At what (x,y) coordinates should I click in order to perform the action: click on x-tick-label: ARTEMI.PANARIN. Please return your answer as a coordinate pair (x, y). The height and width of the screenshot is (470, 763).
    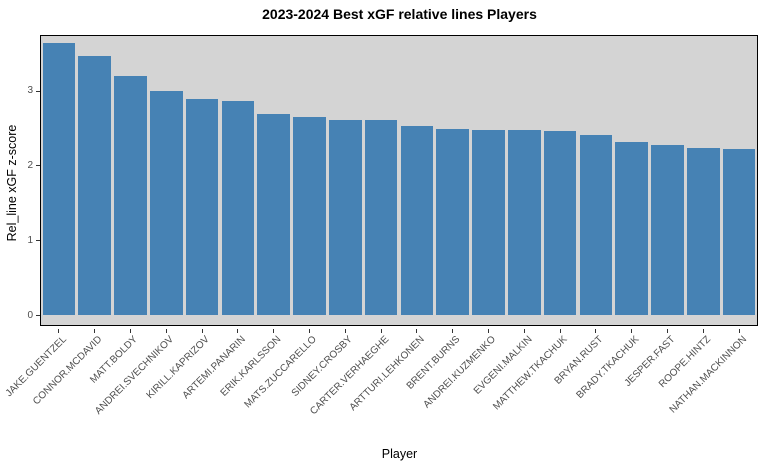
    Looking at the image, I should click on (214, 368).